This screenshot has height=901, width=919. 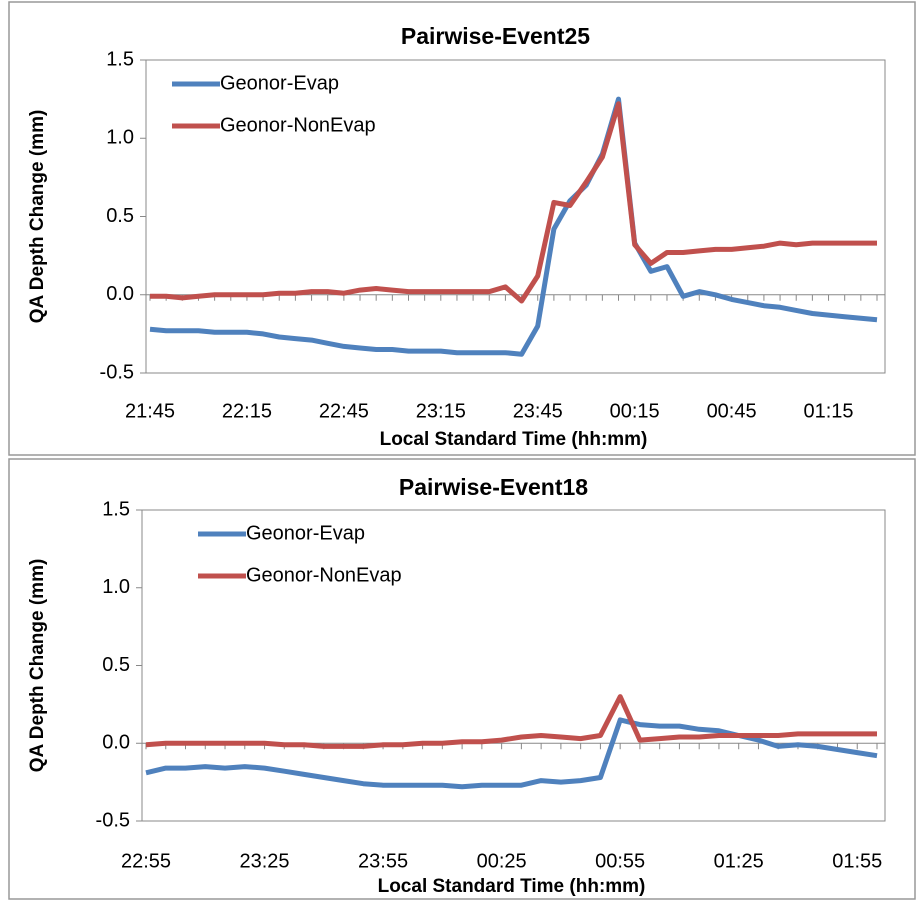 What do you see at coordinates (538, 411) in the screenshot?
I see `x-tick-label: 23:45` at bounding box center [538, 411].